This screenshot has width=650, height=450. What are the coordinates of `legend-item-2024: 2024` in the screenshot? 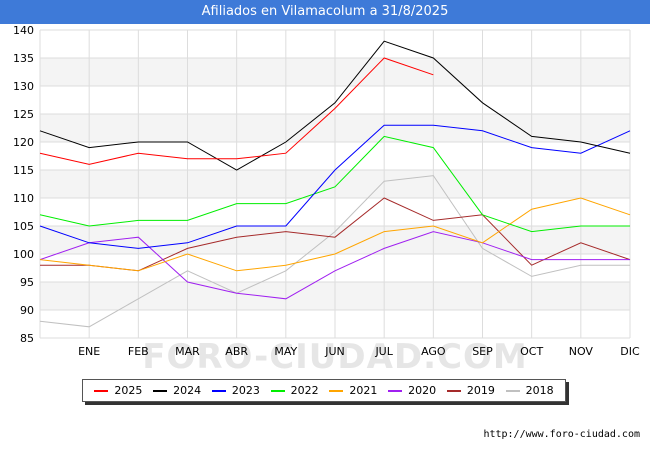 It's located at (177, 390).